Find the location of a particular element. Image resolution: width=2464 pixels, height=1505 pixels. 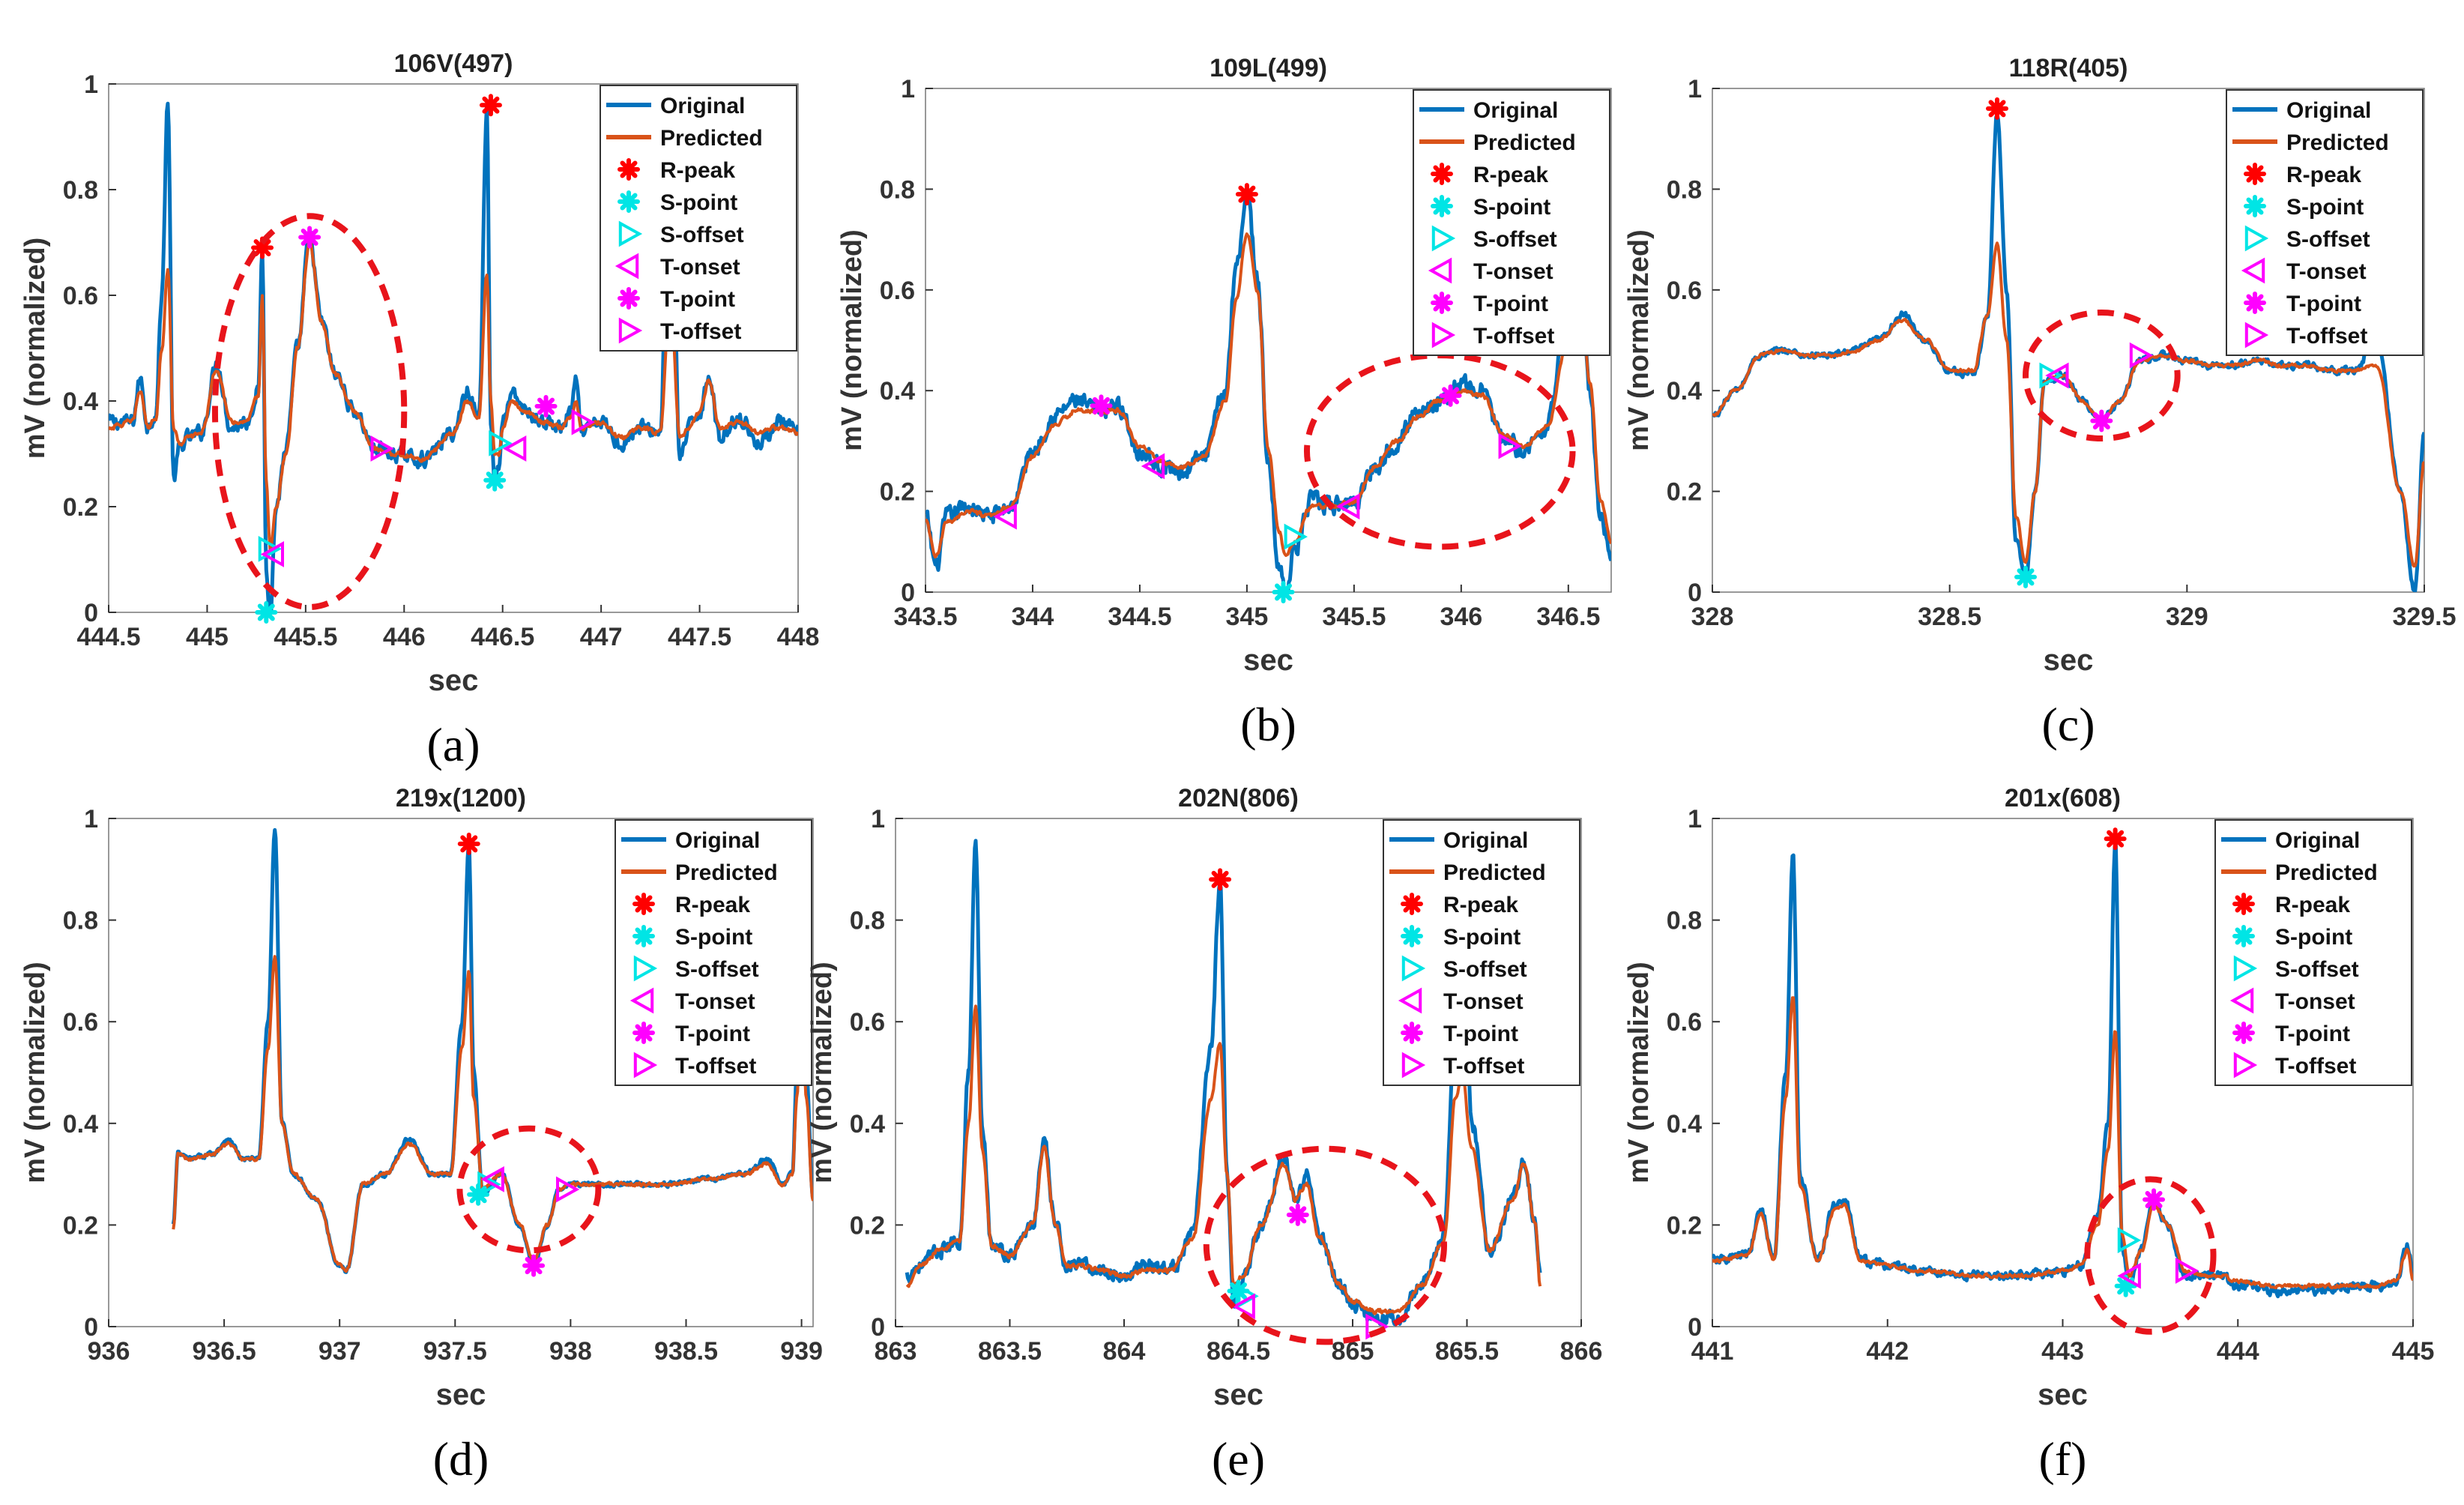

x-tick-label: 345 is located at coordinates (1247, 617).